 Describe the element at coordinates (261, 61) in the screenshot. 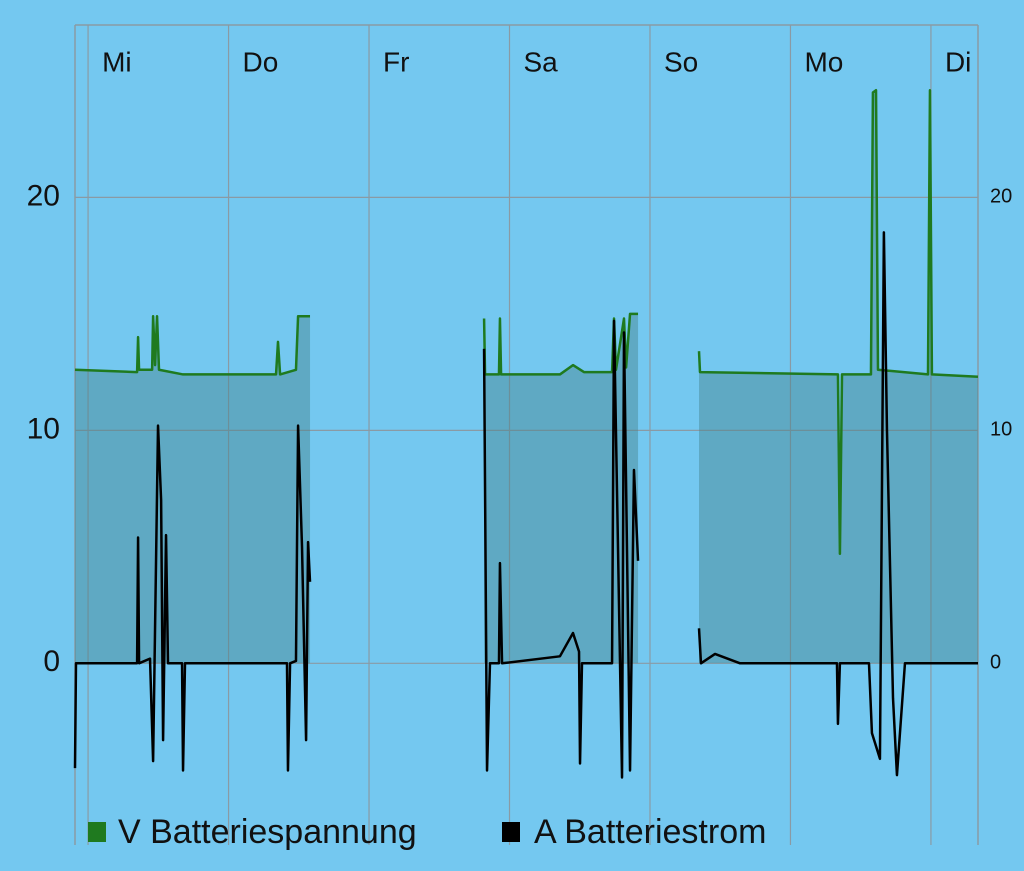

I see `x-tick-label: Do` at that location.